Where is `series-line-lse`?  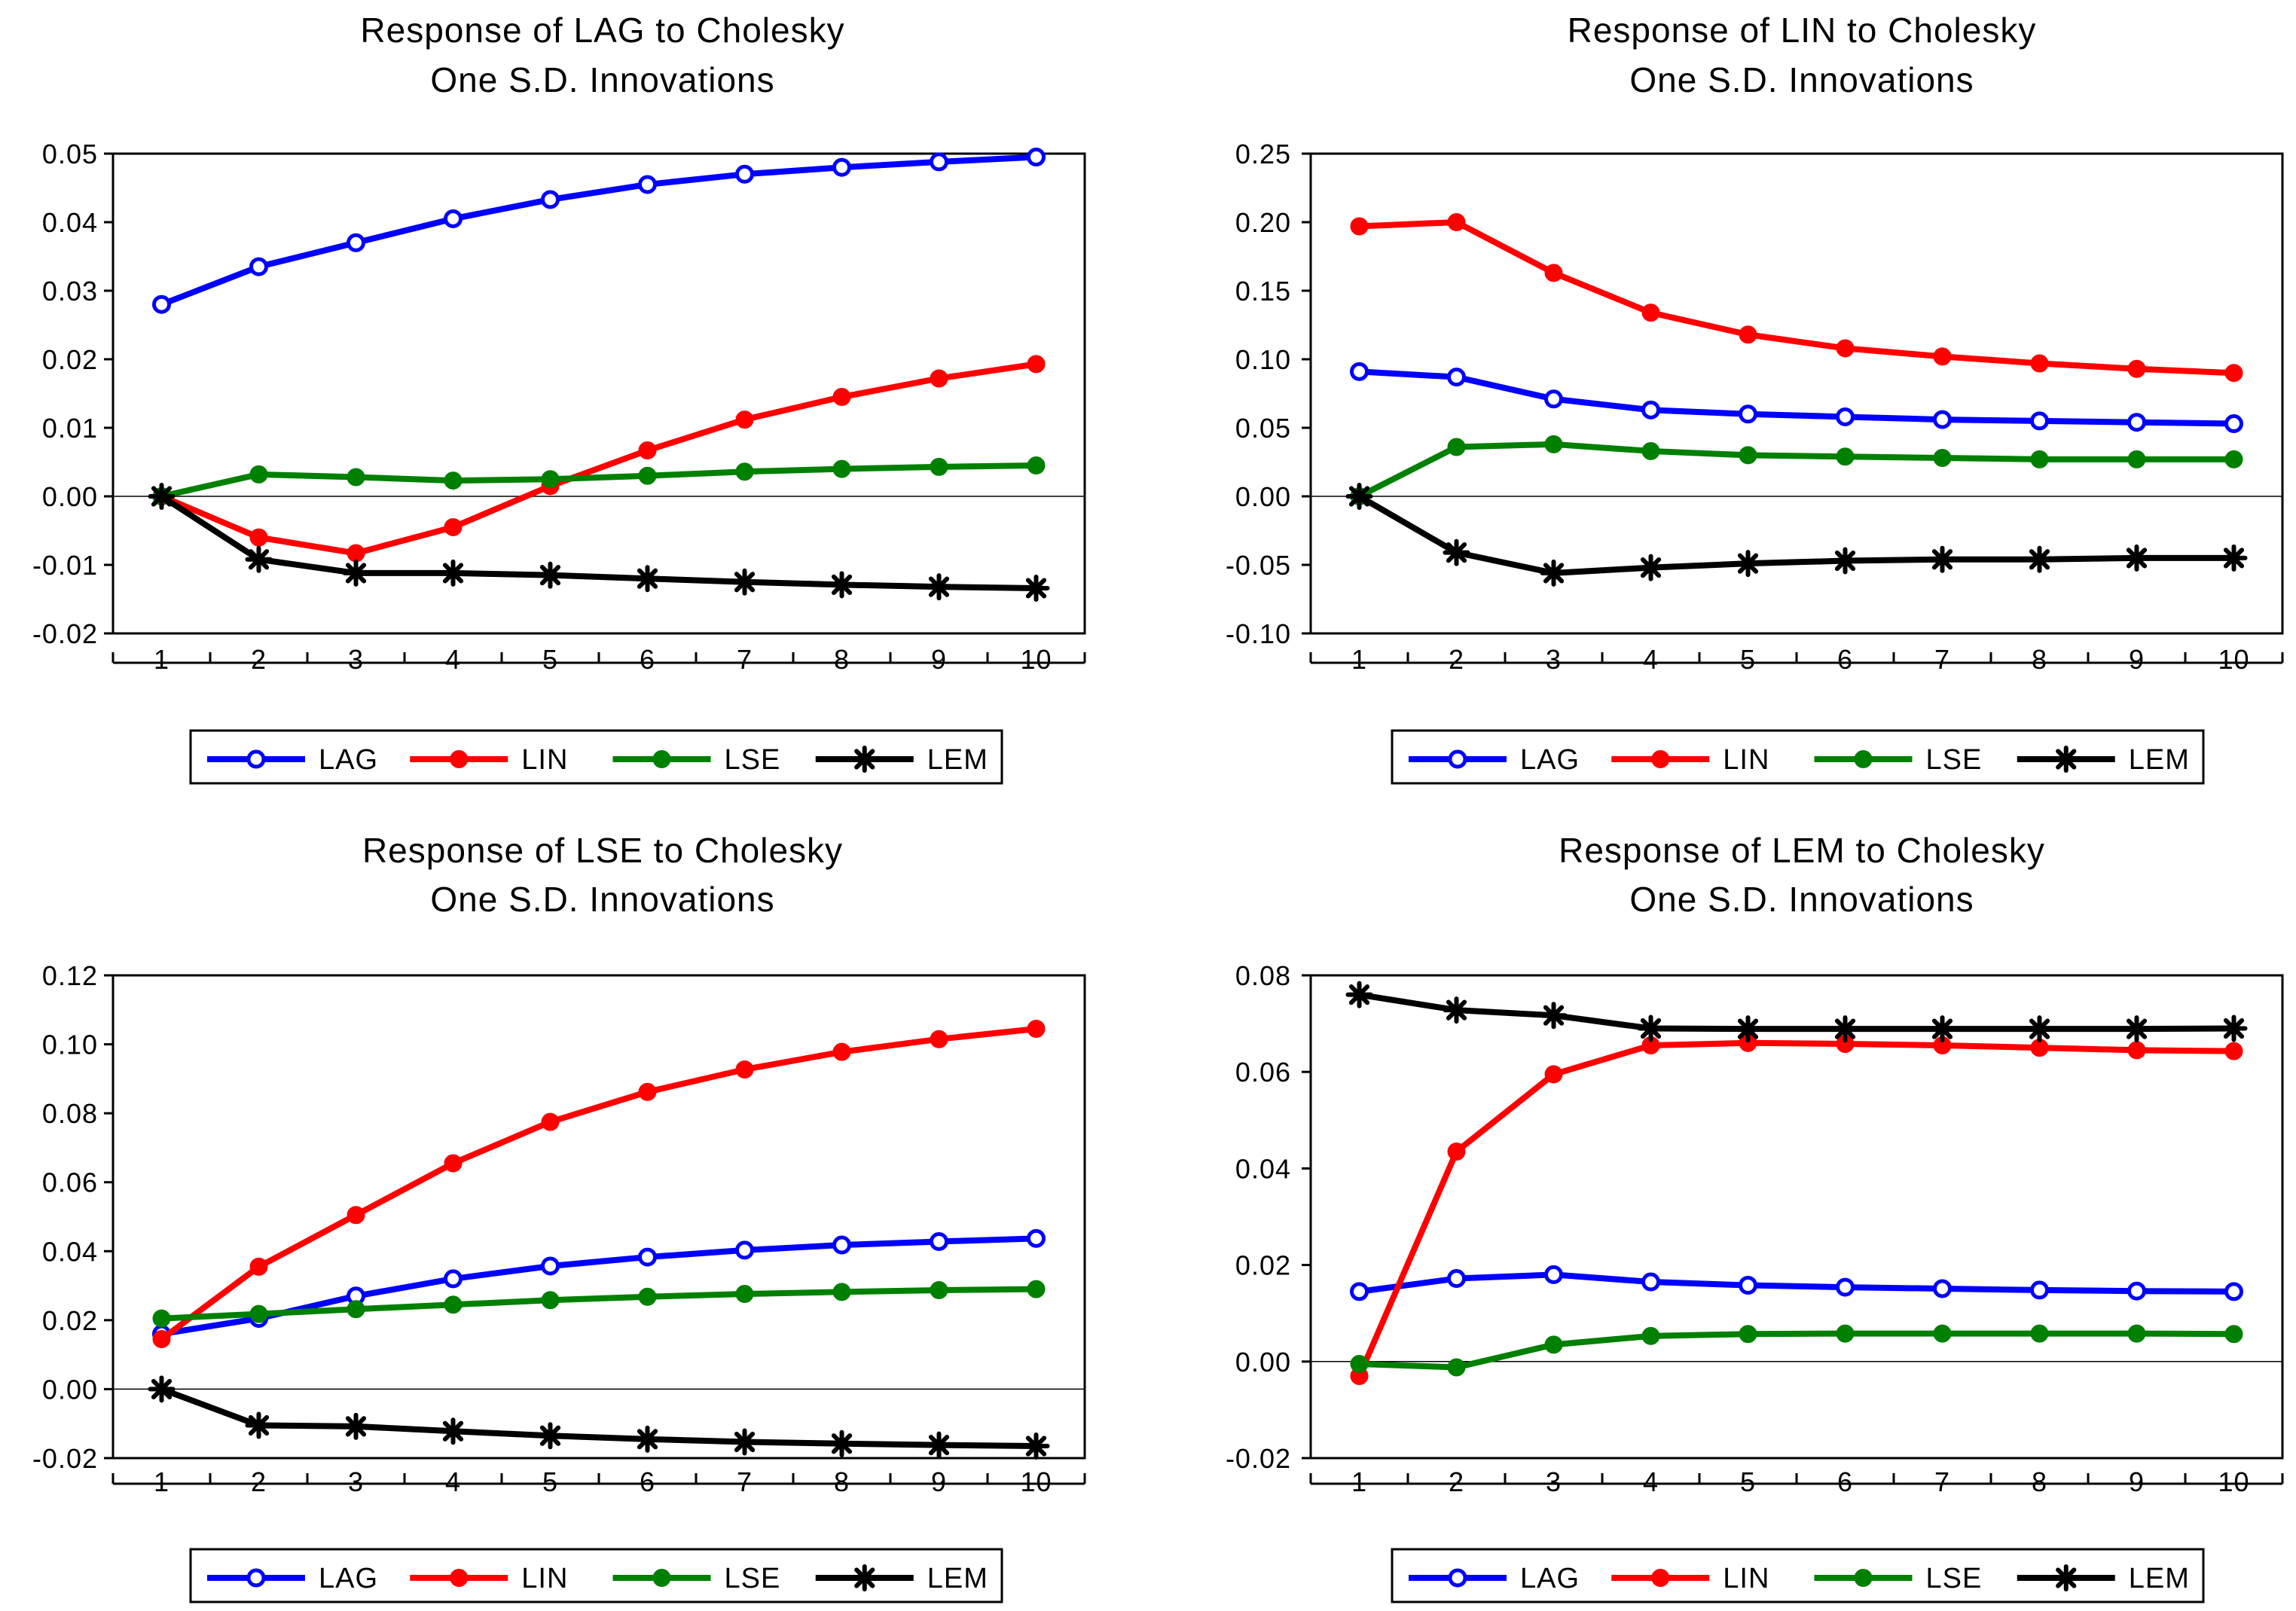 series-line-lse is located at coordinates (1796, 1351).